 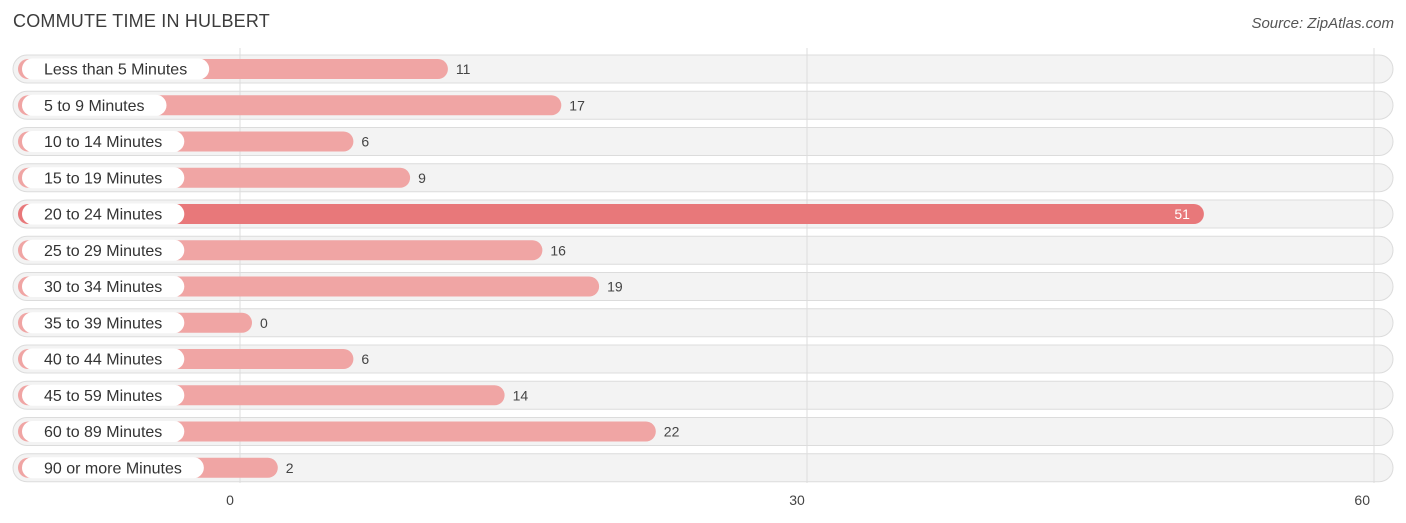 What do you see at coordinates (141, 21) in the screenshot?
I see `chart-title: COMMUTE TIME IN HULBERT` at bounding box center [141, 21].